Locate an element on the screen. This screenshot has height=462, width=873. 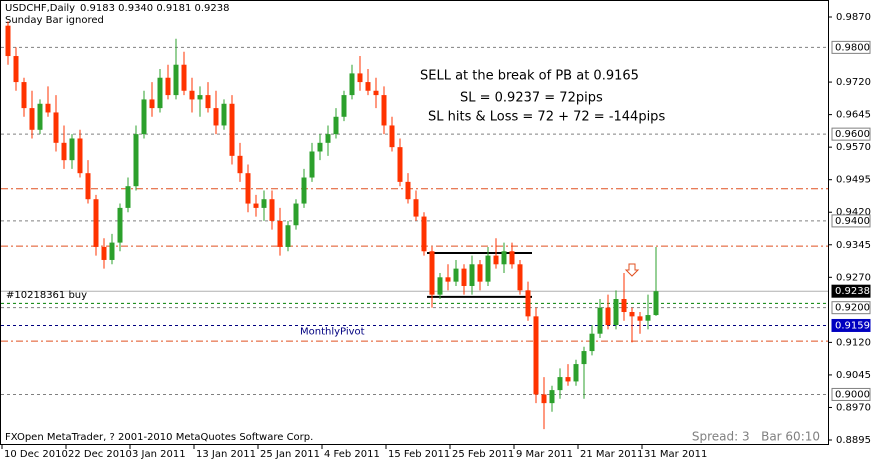
x-tick-label: 9 Mar 2011 is located at coordinates (544, 454).